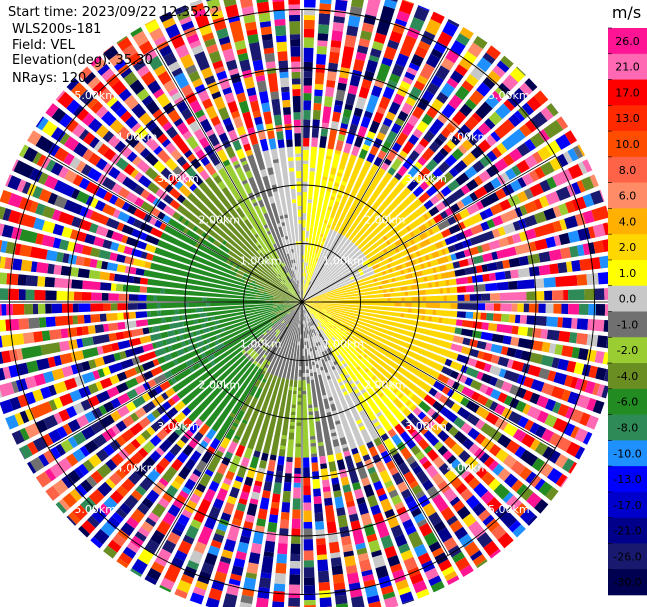  What do you see at coordinates (627, 402) in the screenshot?
I see `colorbar-tick-label: -6.0` at bounding box center [627, 402].